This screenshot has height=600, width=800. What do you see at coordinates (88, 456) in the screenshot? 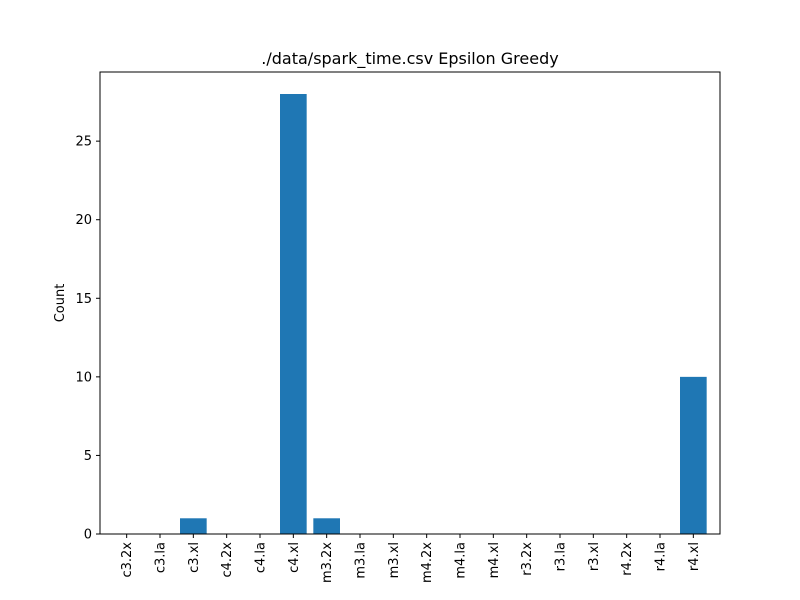
I see `y-tick-label: 5` at bounding box center [88, 456].